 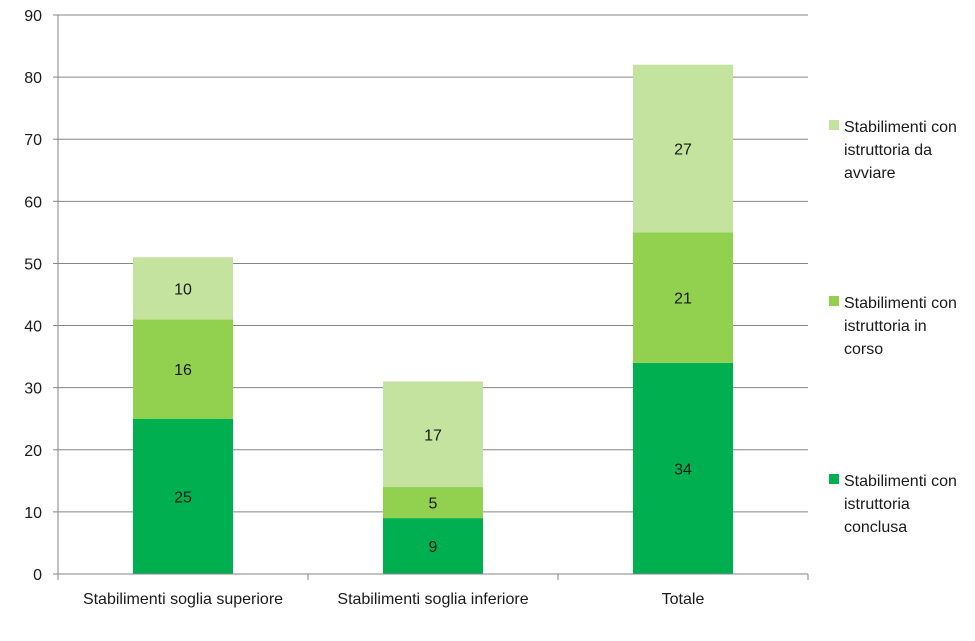 I want to click on x-tick-label: Totale, so click(x=683, y=599).